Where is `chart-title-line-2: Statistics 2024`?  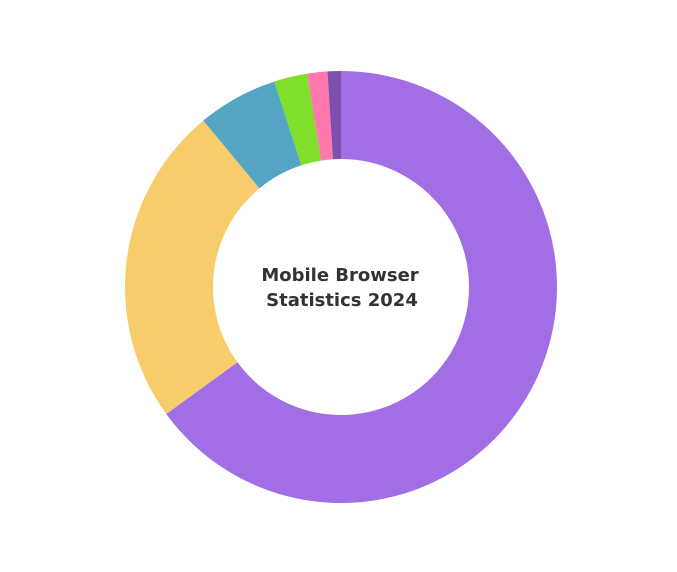
chart-title-line-2: Statistics 2024 is located at coordinates (342, 300).